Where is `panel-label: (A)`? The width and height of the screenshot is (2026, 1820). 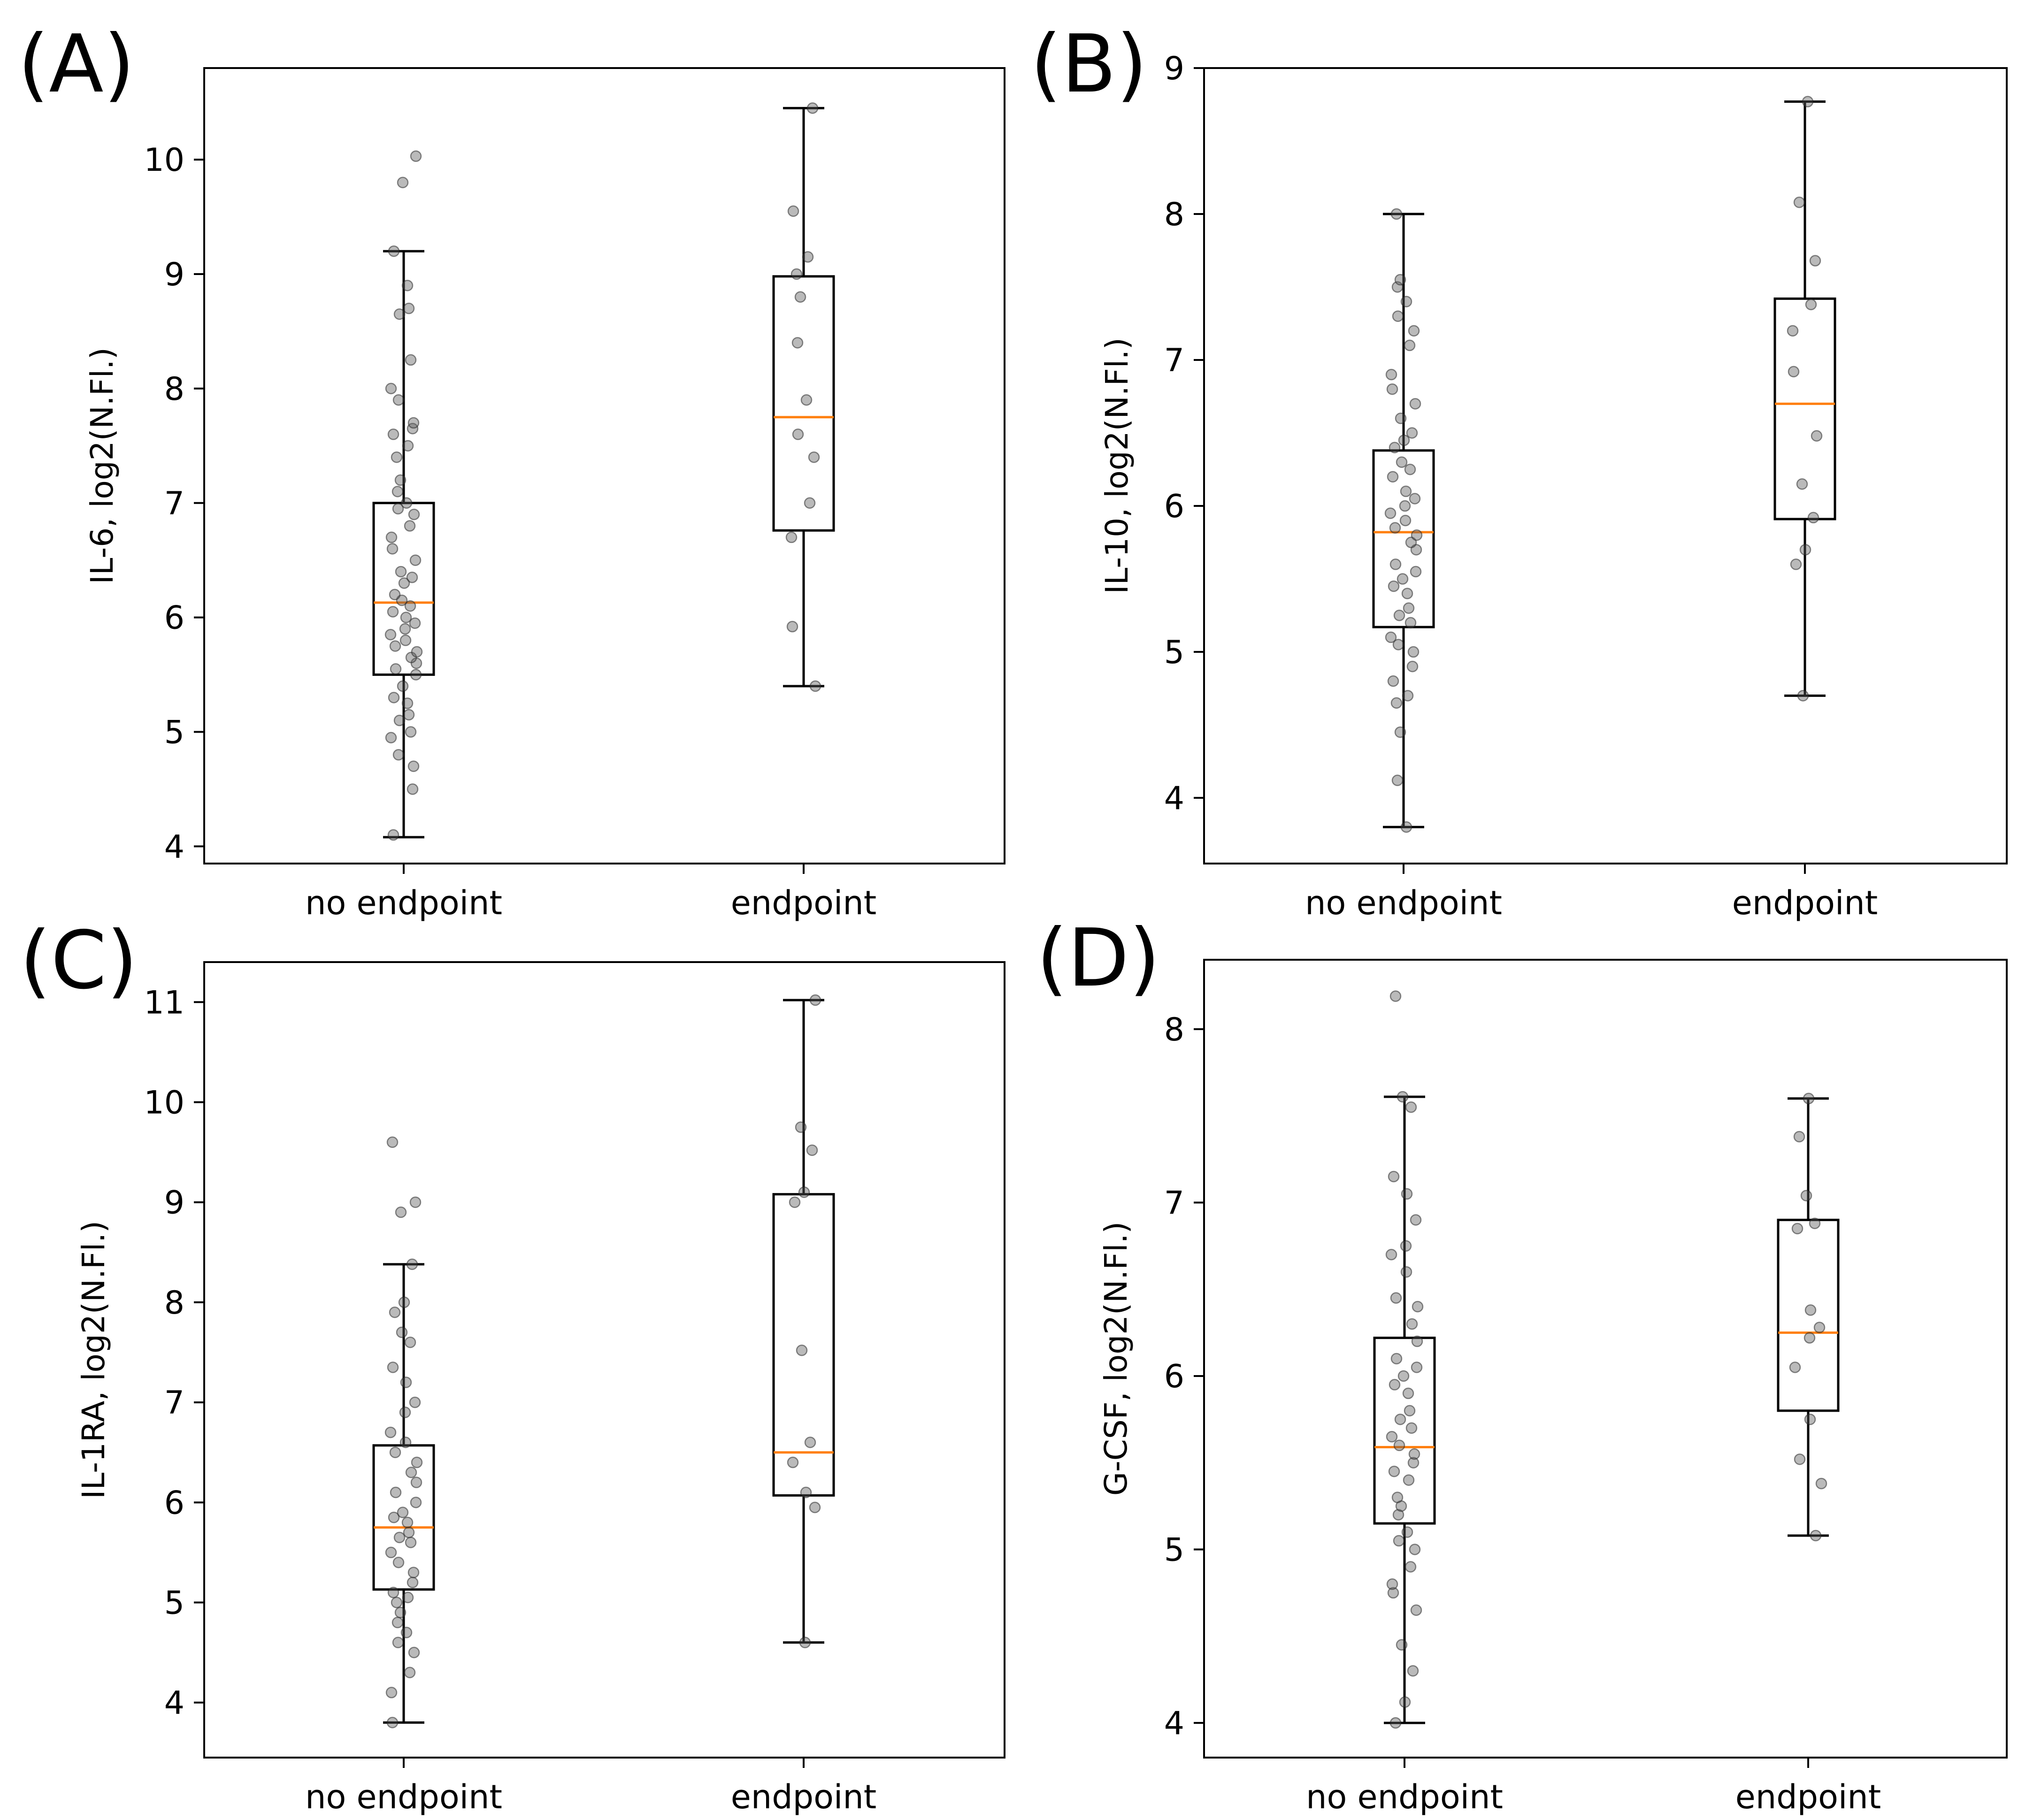 panel-label: (A) is located at coordinates (76, 64).